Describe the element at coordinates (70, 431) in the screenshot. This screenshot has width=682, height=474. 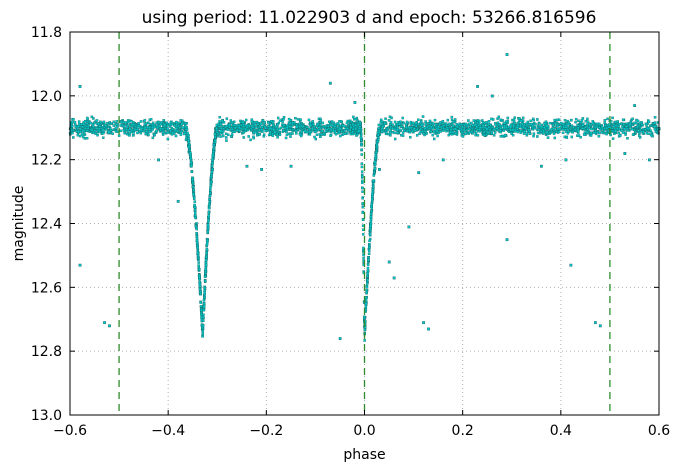
I see `x-tick-label: −0.6` at that location.